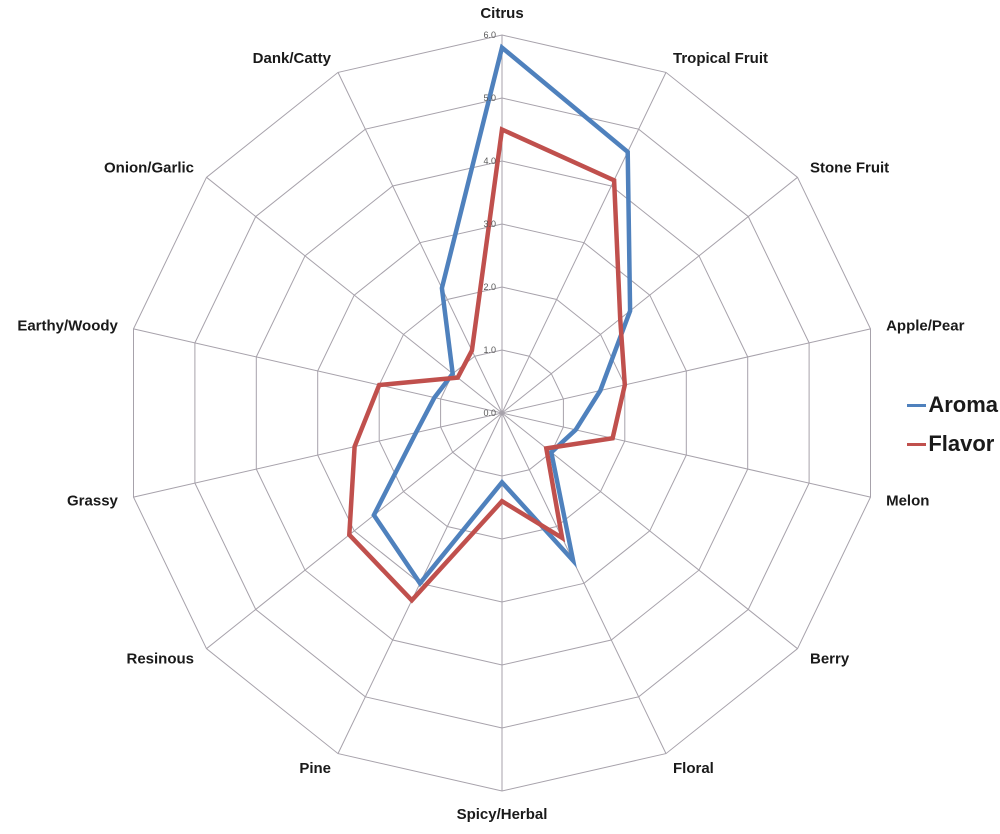 This screenshot has height=834, width=1000. What do you see at coordinates (963, 404) in the screenshot?
I see `legend-label-aroma: Aroma` at bounding box center [963, 404].